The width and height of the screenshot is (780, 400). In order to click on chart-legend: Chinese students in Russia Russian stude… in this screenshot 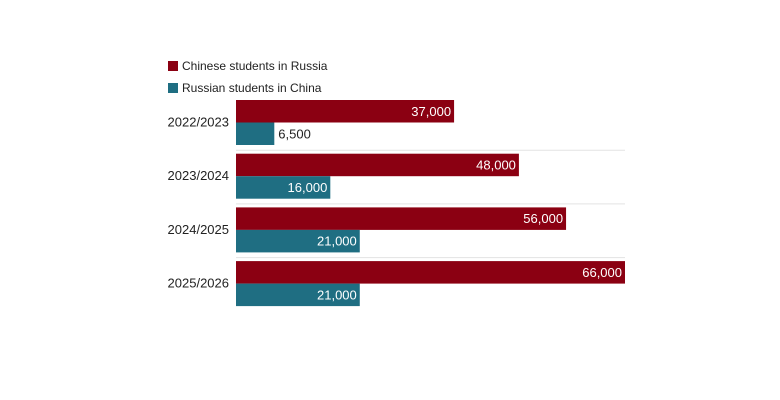, I will do `click(247, 78)`.